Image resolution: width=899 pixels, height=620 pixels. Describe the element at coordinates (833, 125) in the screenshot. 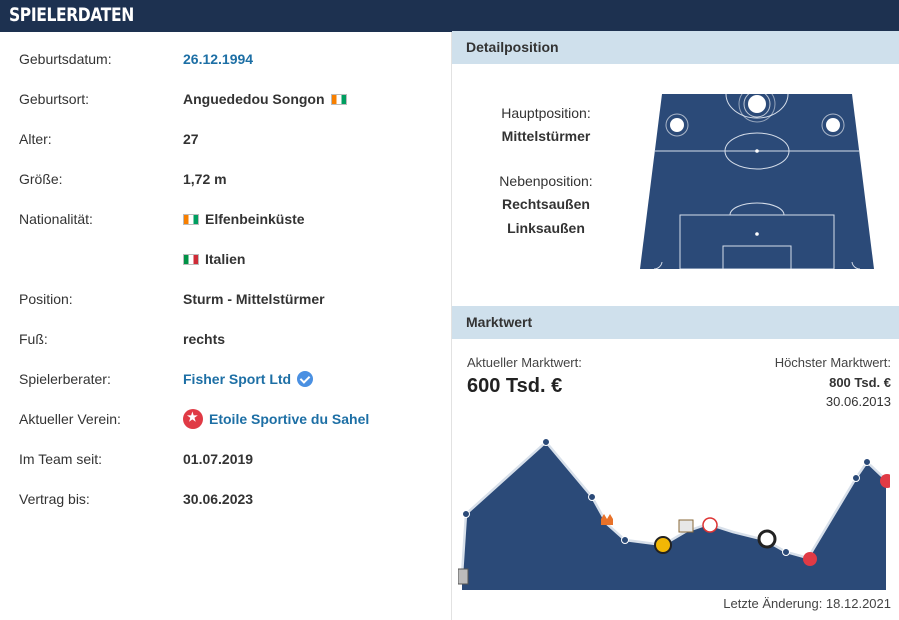

I see `right-wing-marker` at that location.